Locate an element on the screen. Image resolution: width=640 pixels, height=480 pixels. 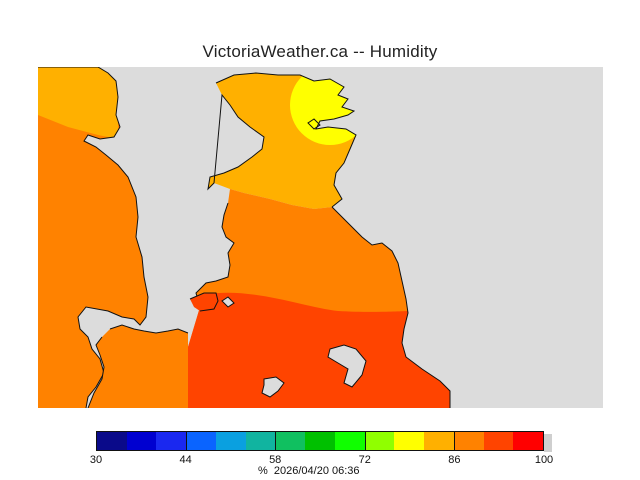
chart-title: VictoriaWeather.ca -- Humidity is located at coordinates (320, 51).